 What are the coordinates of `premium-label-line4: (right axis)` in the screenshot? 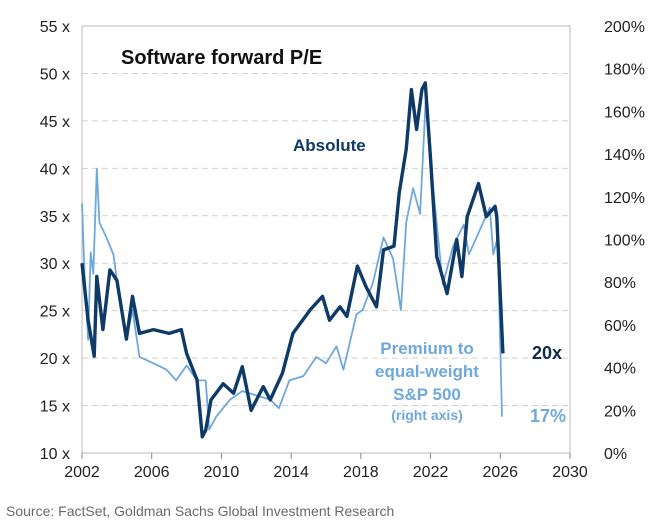 It's located at (427, 415).